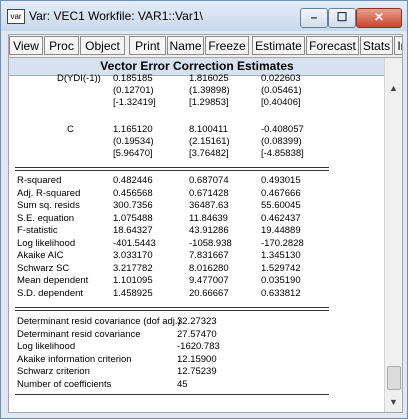  I want to click on cell-value: 19.44889, so click(281, 230).